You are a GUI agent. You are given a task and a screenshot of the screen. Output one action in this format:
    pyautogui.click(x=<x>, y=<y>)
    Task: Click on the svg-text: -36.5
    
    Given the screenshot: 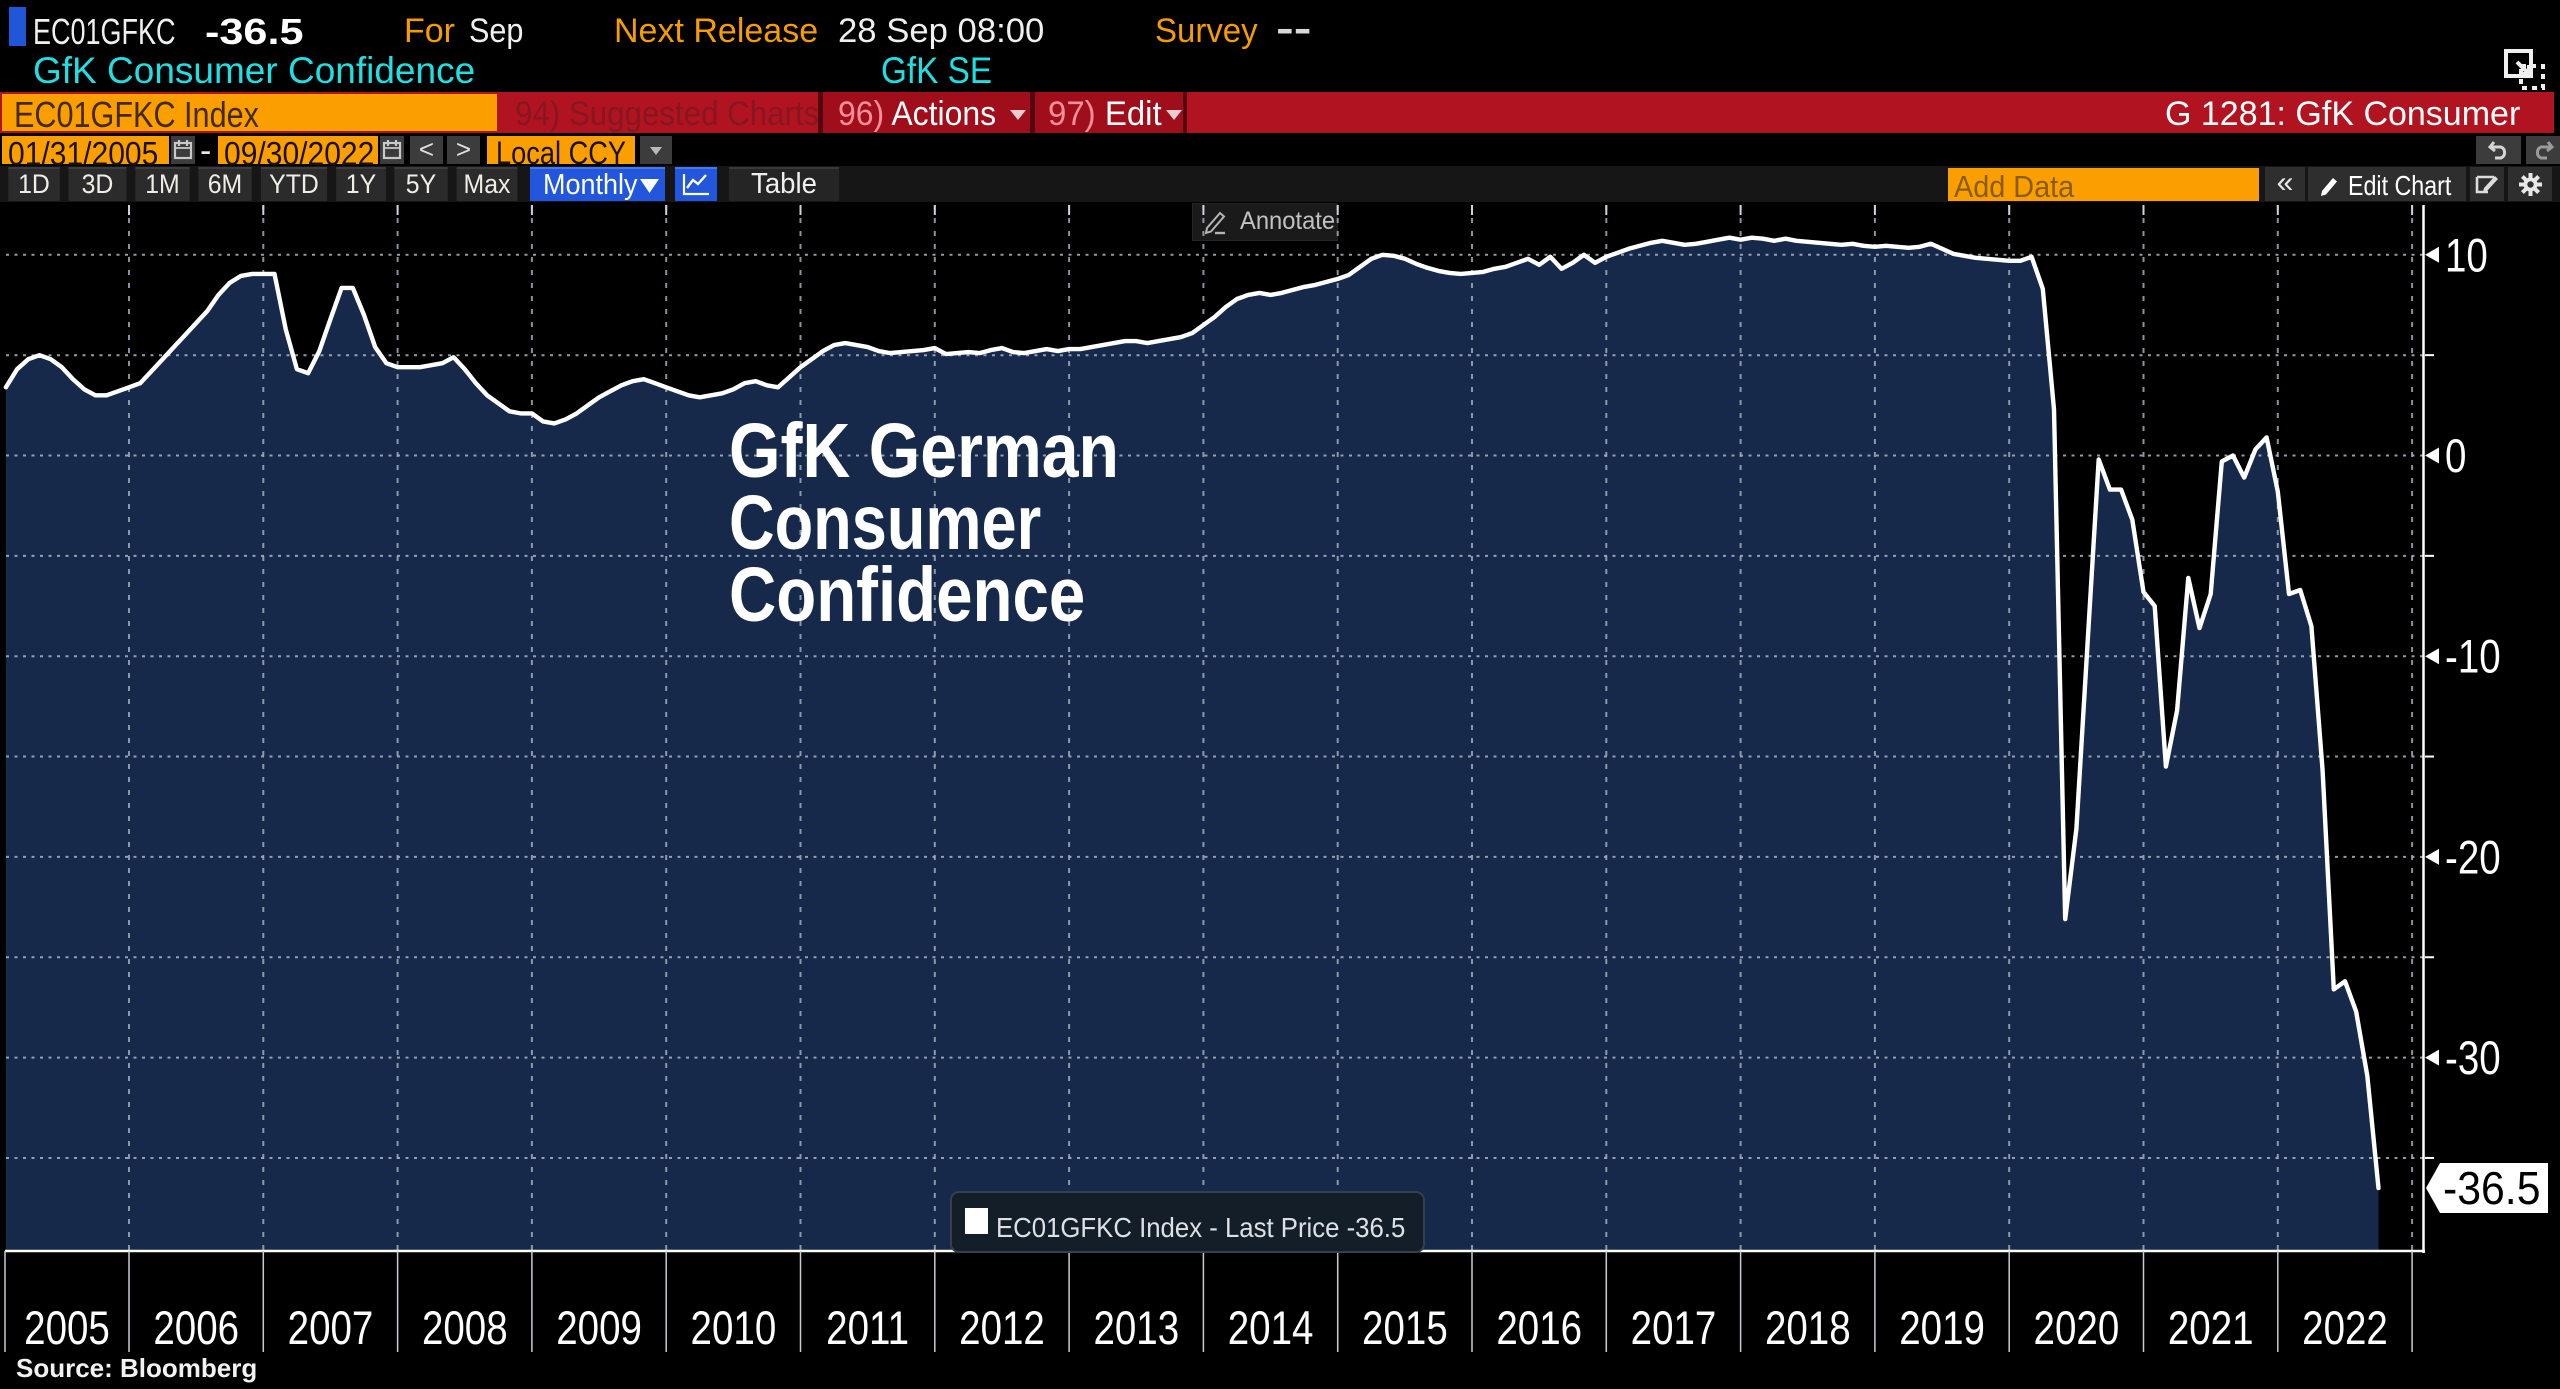 What is the action you would take?
    pyautogui.click(x=2491, y=1189)
    